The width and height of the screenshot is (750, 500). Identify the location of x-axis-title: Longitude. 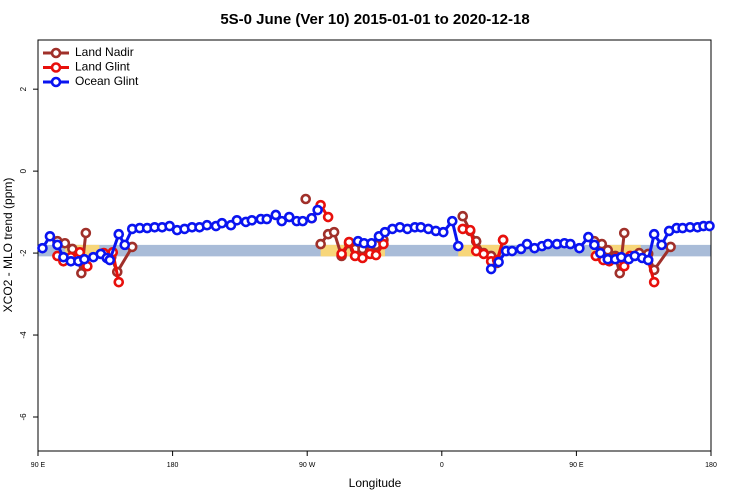
(375, 483).